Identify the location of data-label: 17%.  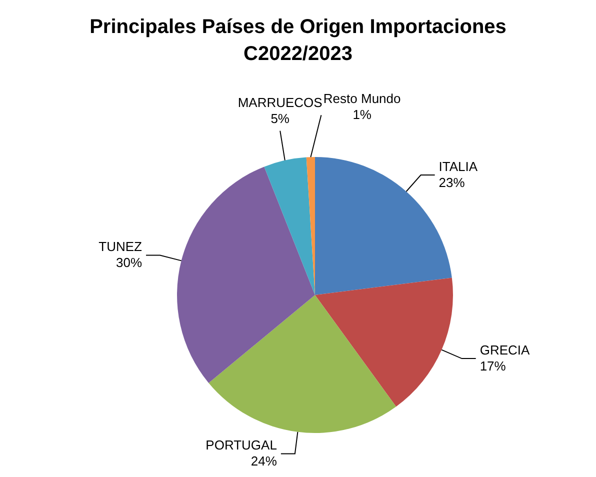
(493, 366).